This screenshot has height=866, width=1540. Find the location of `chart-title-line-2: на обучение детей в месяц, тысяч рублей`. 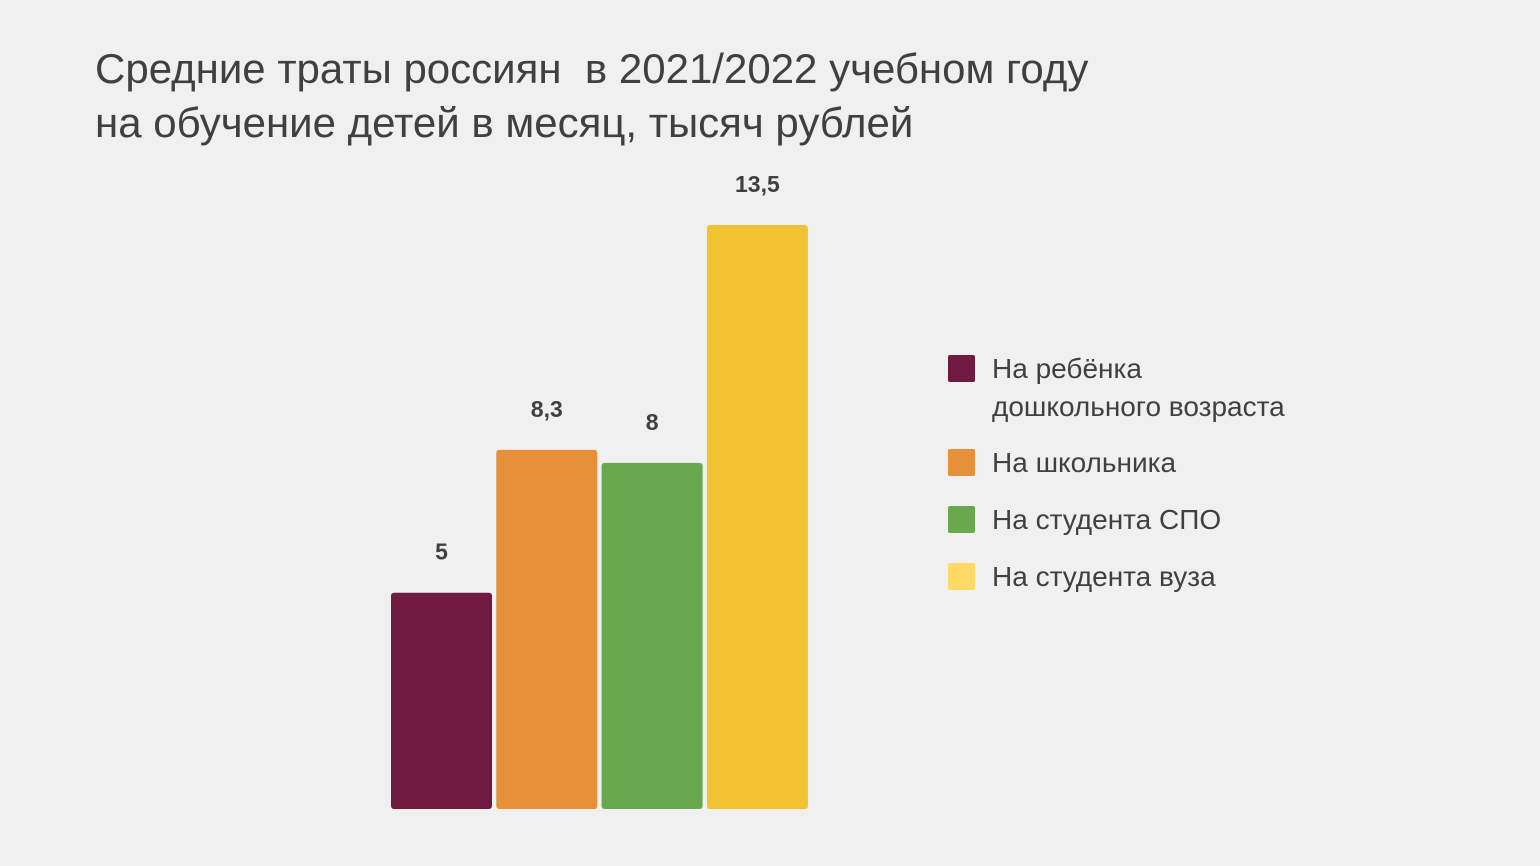

chart-title-line-2: на обучение детей в месяц, тысяч рублей is located at coordinates (504, 122).